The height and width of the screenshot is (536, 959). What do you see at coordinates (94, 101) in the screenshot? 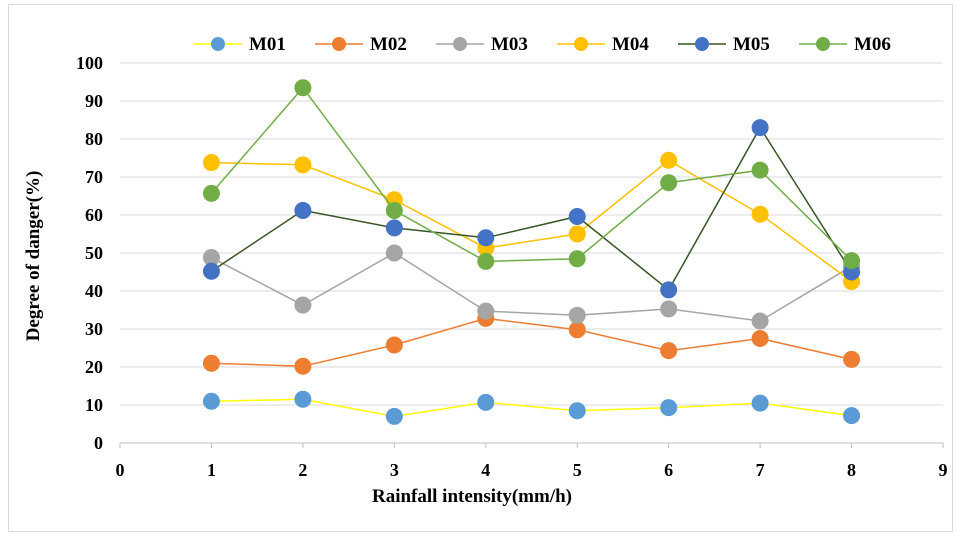
I see `y-tick-label-90: 90` at bounding box center [94, 101].